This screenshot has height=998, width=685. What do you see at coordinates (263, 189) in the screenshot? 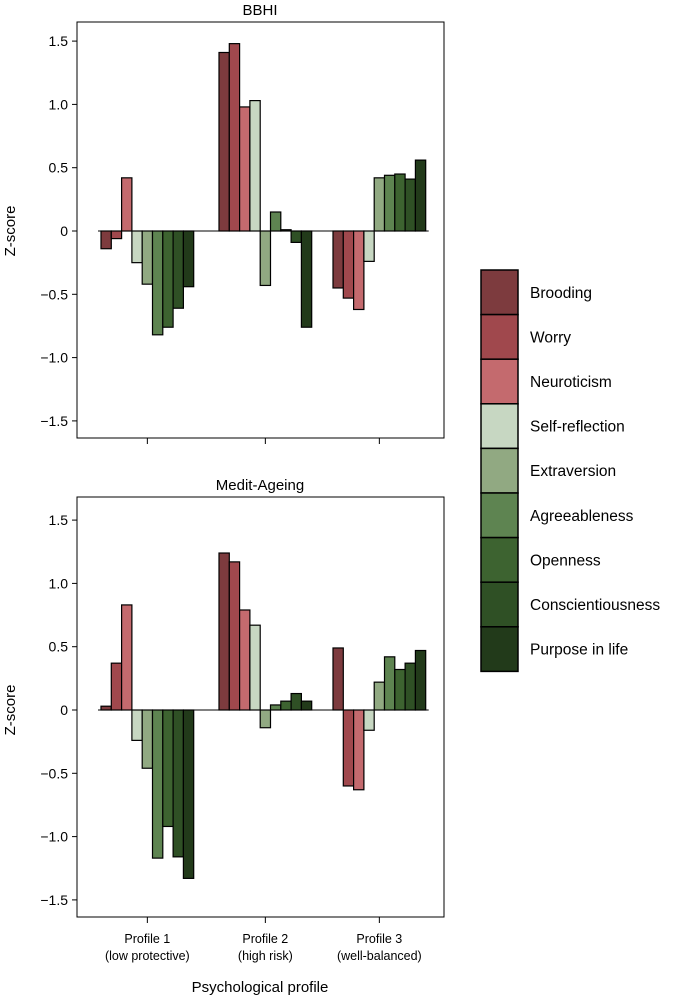
I see `bars-bbhi` at bounding box center [263, 189].